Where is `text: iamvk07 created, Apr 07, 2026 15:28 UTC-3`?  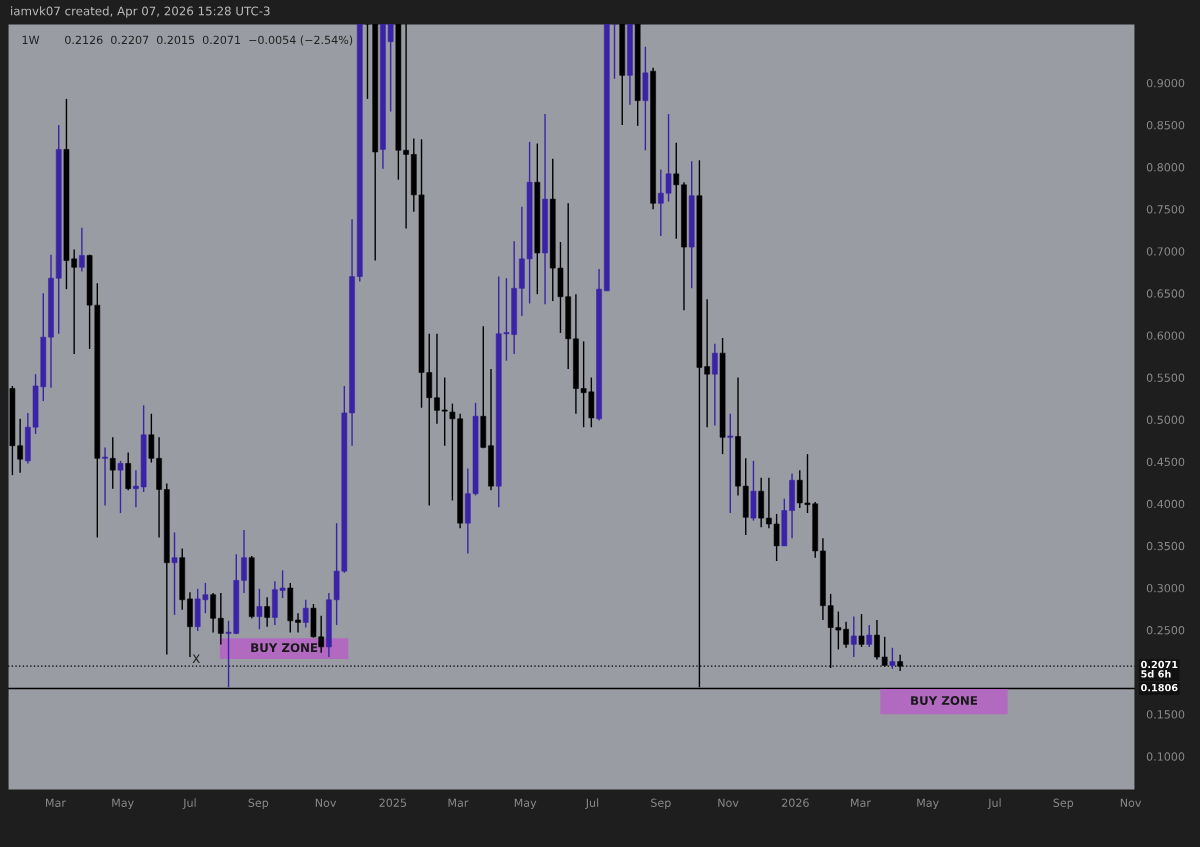 text: iamvk07 created, Apr 07, 2026 15:28 UTC-3 is located at coordinates (140, 12).